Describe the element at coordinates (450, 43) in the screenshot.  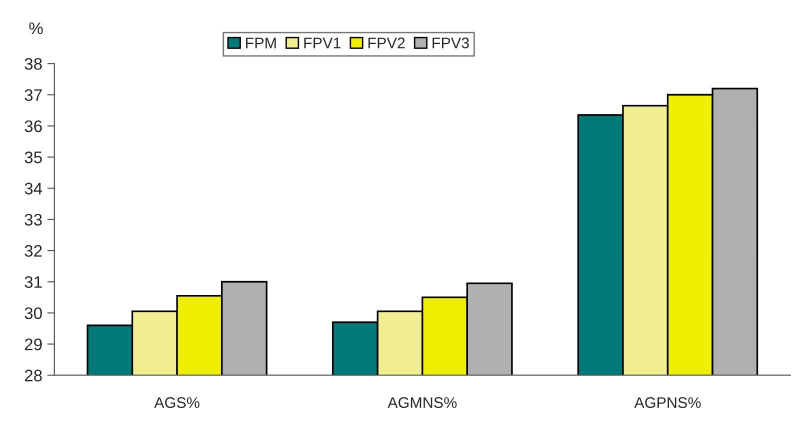
I see `legend-label: FPV3` at that location.